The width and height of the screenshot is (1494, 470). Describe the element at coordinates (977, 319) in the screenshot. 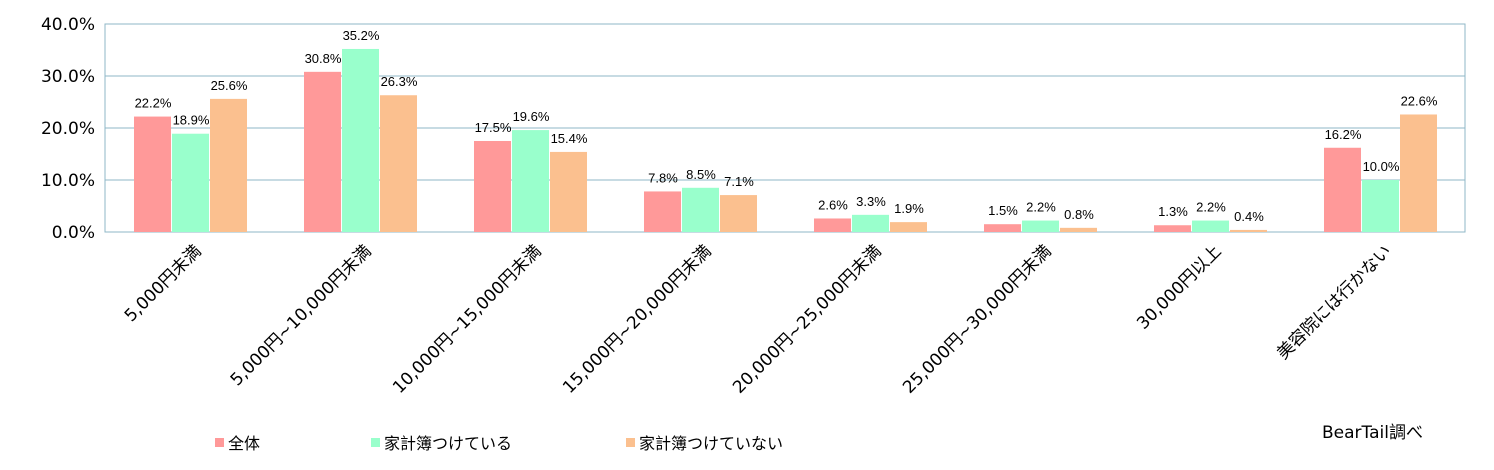

I see `x-category-label: 25,000円~30,000円未満` at that location.